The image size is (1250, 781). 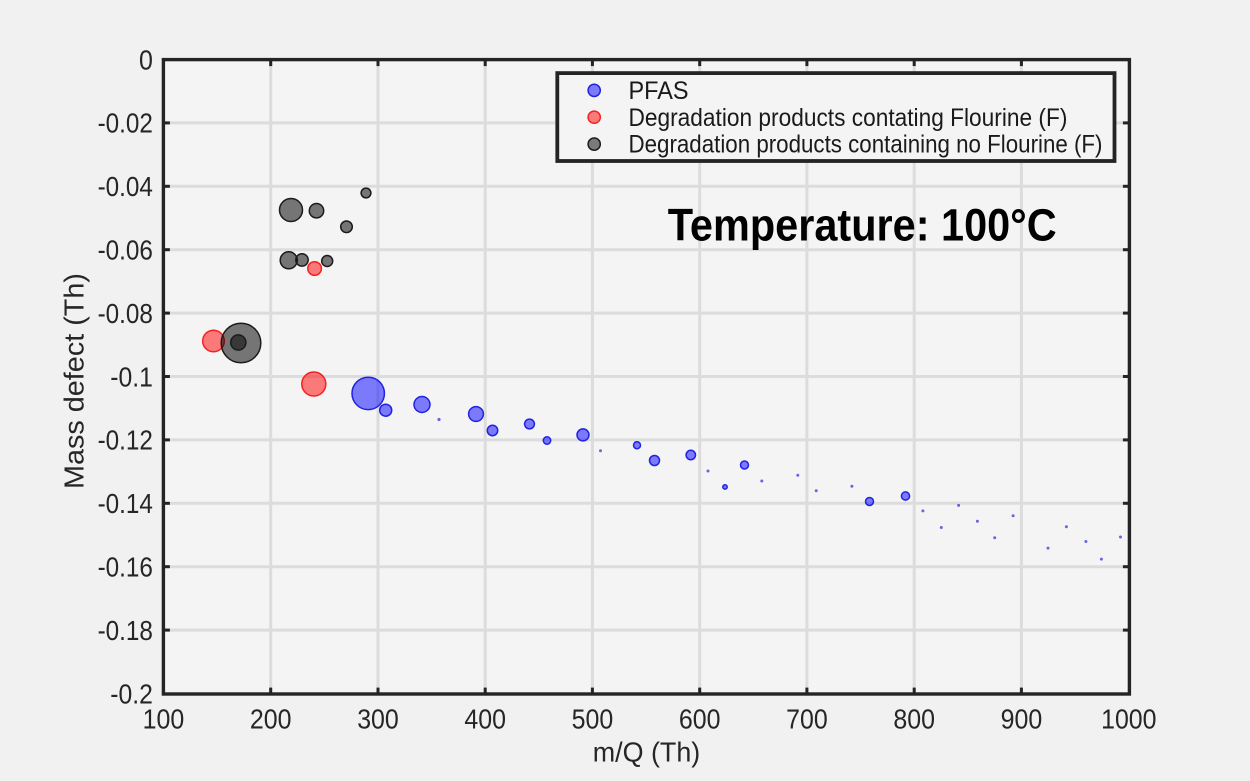 What do you see at coordinates (914, 718) in the screenshot?
I see `svg-text: 800` at bounding box center [914, 718].